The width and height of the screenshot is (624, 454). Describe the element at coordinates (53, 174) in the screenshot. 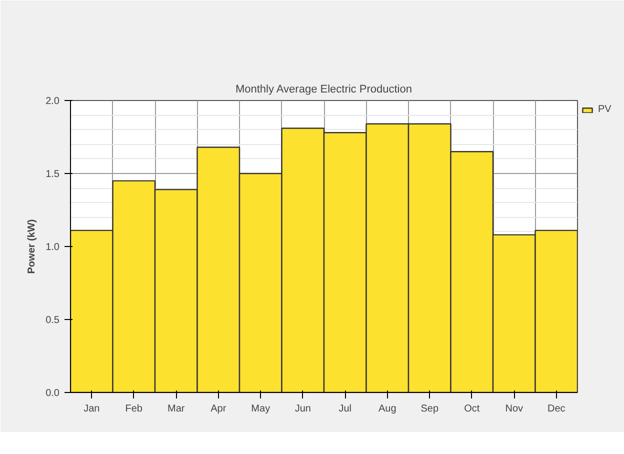

I see `y-tick-label: 1.5` at that location.